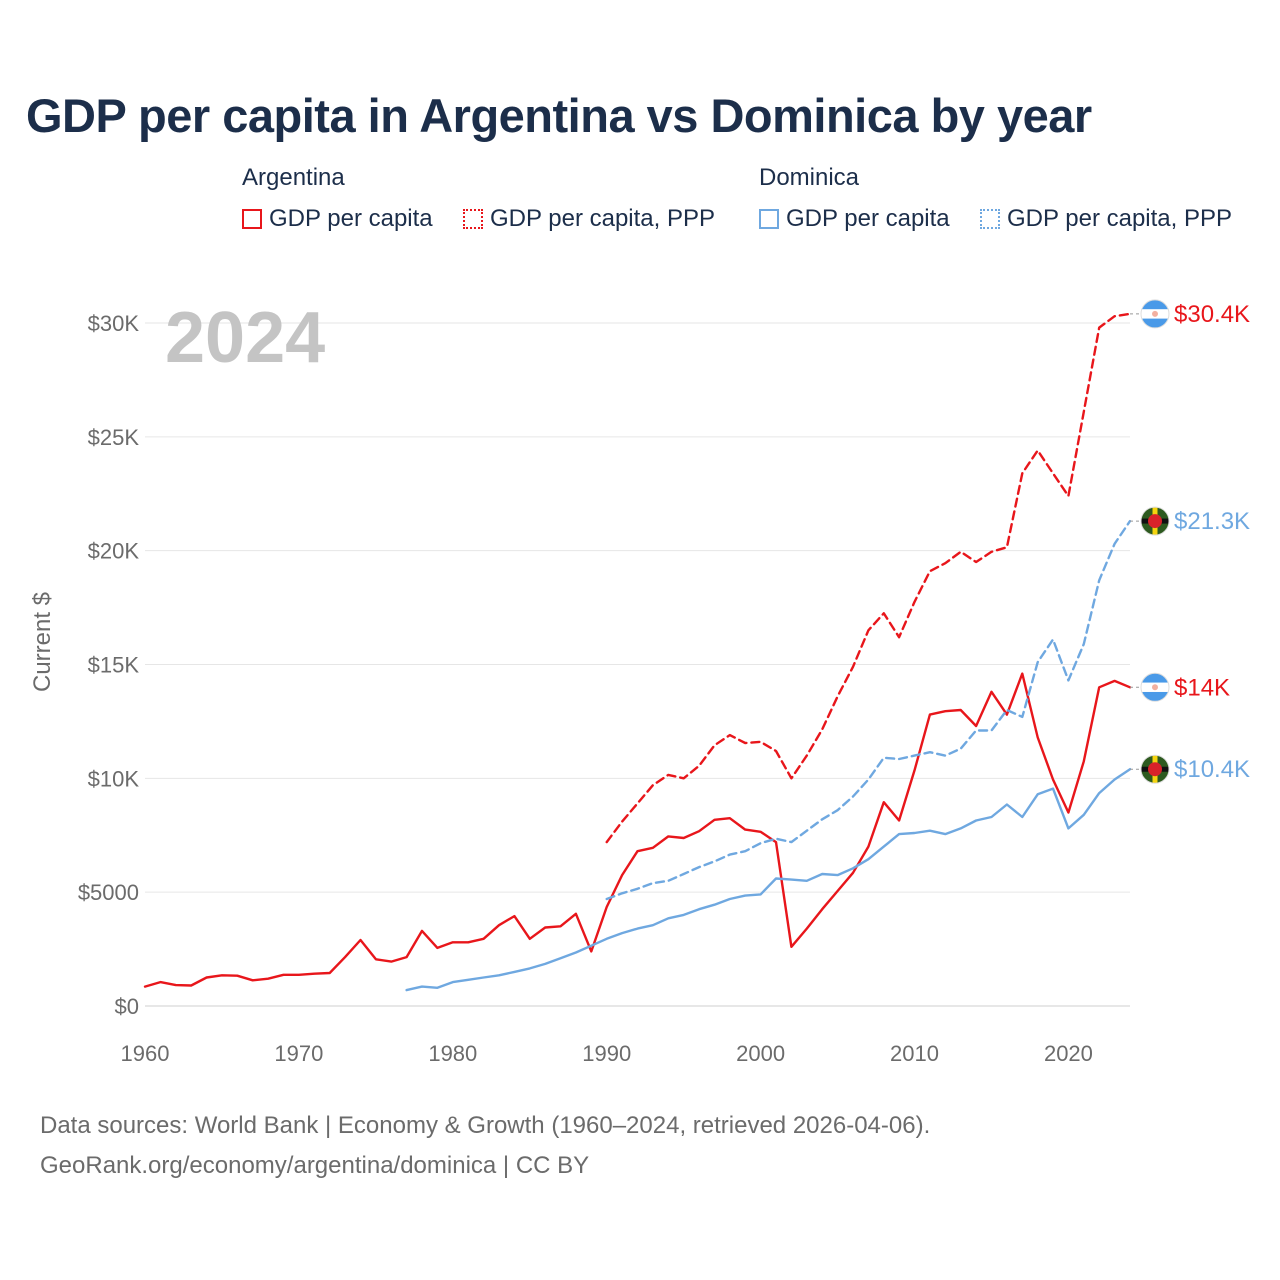 Image resolution: width=1280 pixels, height=1280 pixels. Describe the element at coordinates (760, 1053) in the screenshot. I see `x-tick-label: 2000` at that location.